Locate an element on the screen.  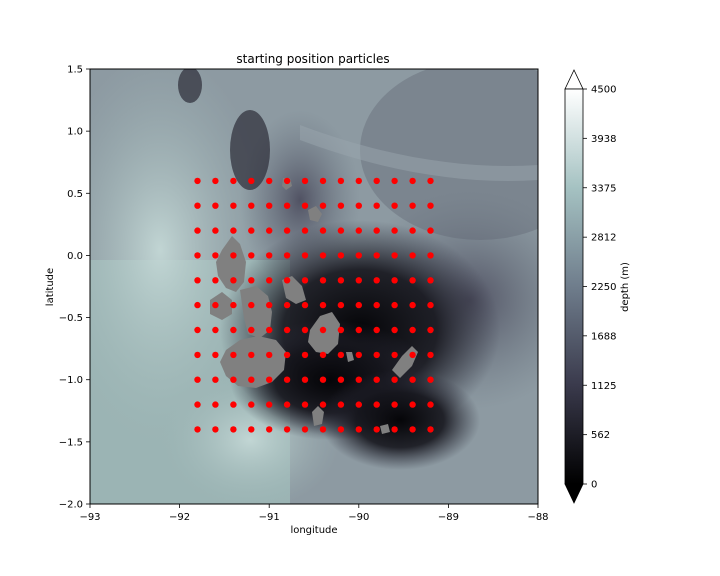
colorbar-tick-label: 4500 is located at coordinates (603, 90).